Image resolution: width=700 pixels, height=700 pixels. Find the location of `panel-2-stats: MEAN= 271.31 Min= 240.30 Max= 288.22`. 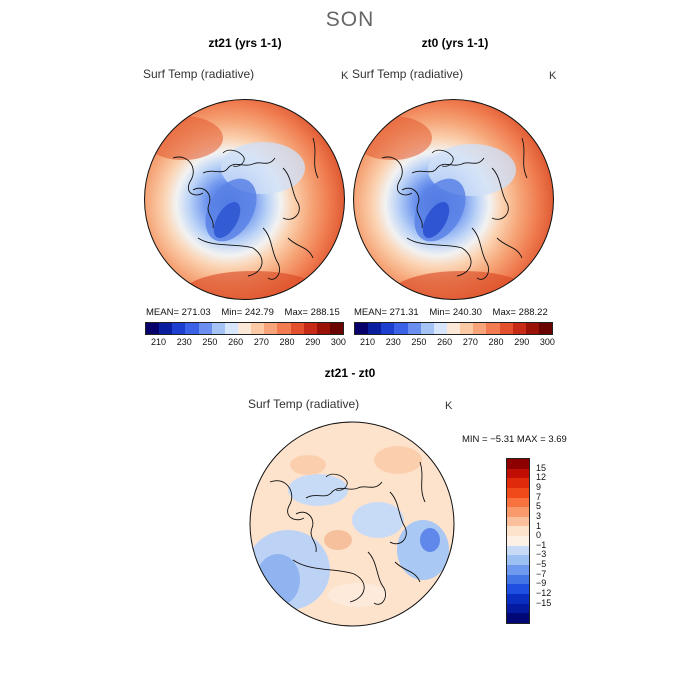

panel-2-stats: MEAN= 271.31 Min= 240.30 Max= 288.22 is located at coordinates (455, 312).